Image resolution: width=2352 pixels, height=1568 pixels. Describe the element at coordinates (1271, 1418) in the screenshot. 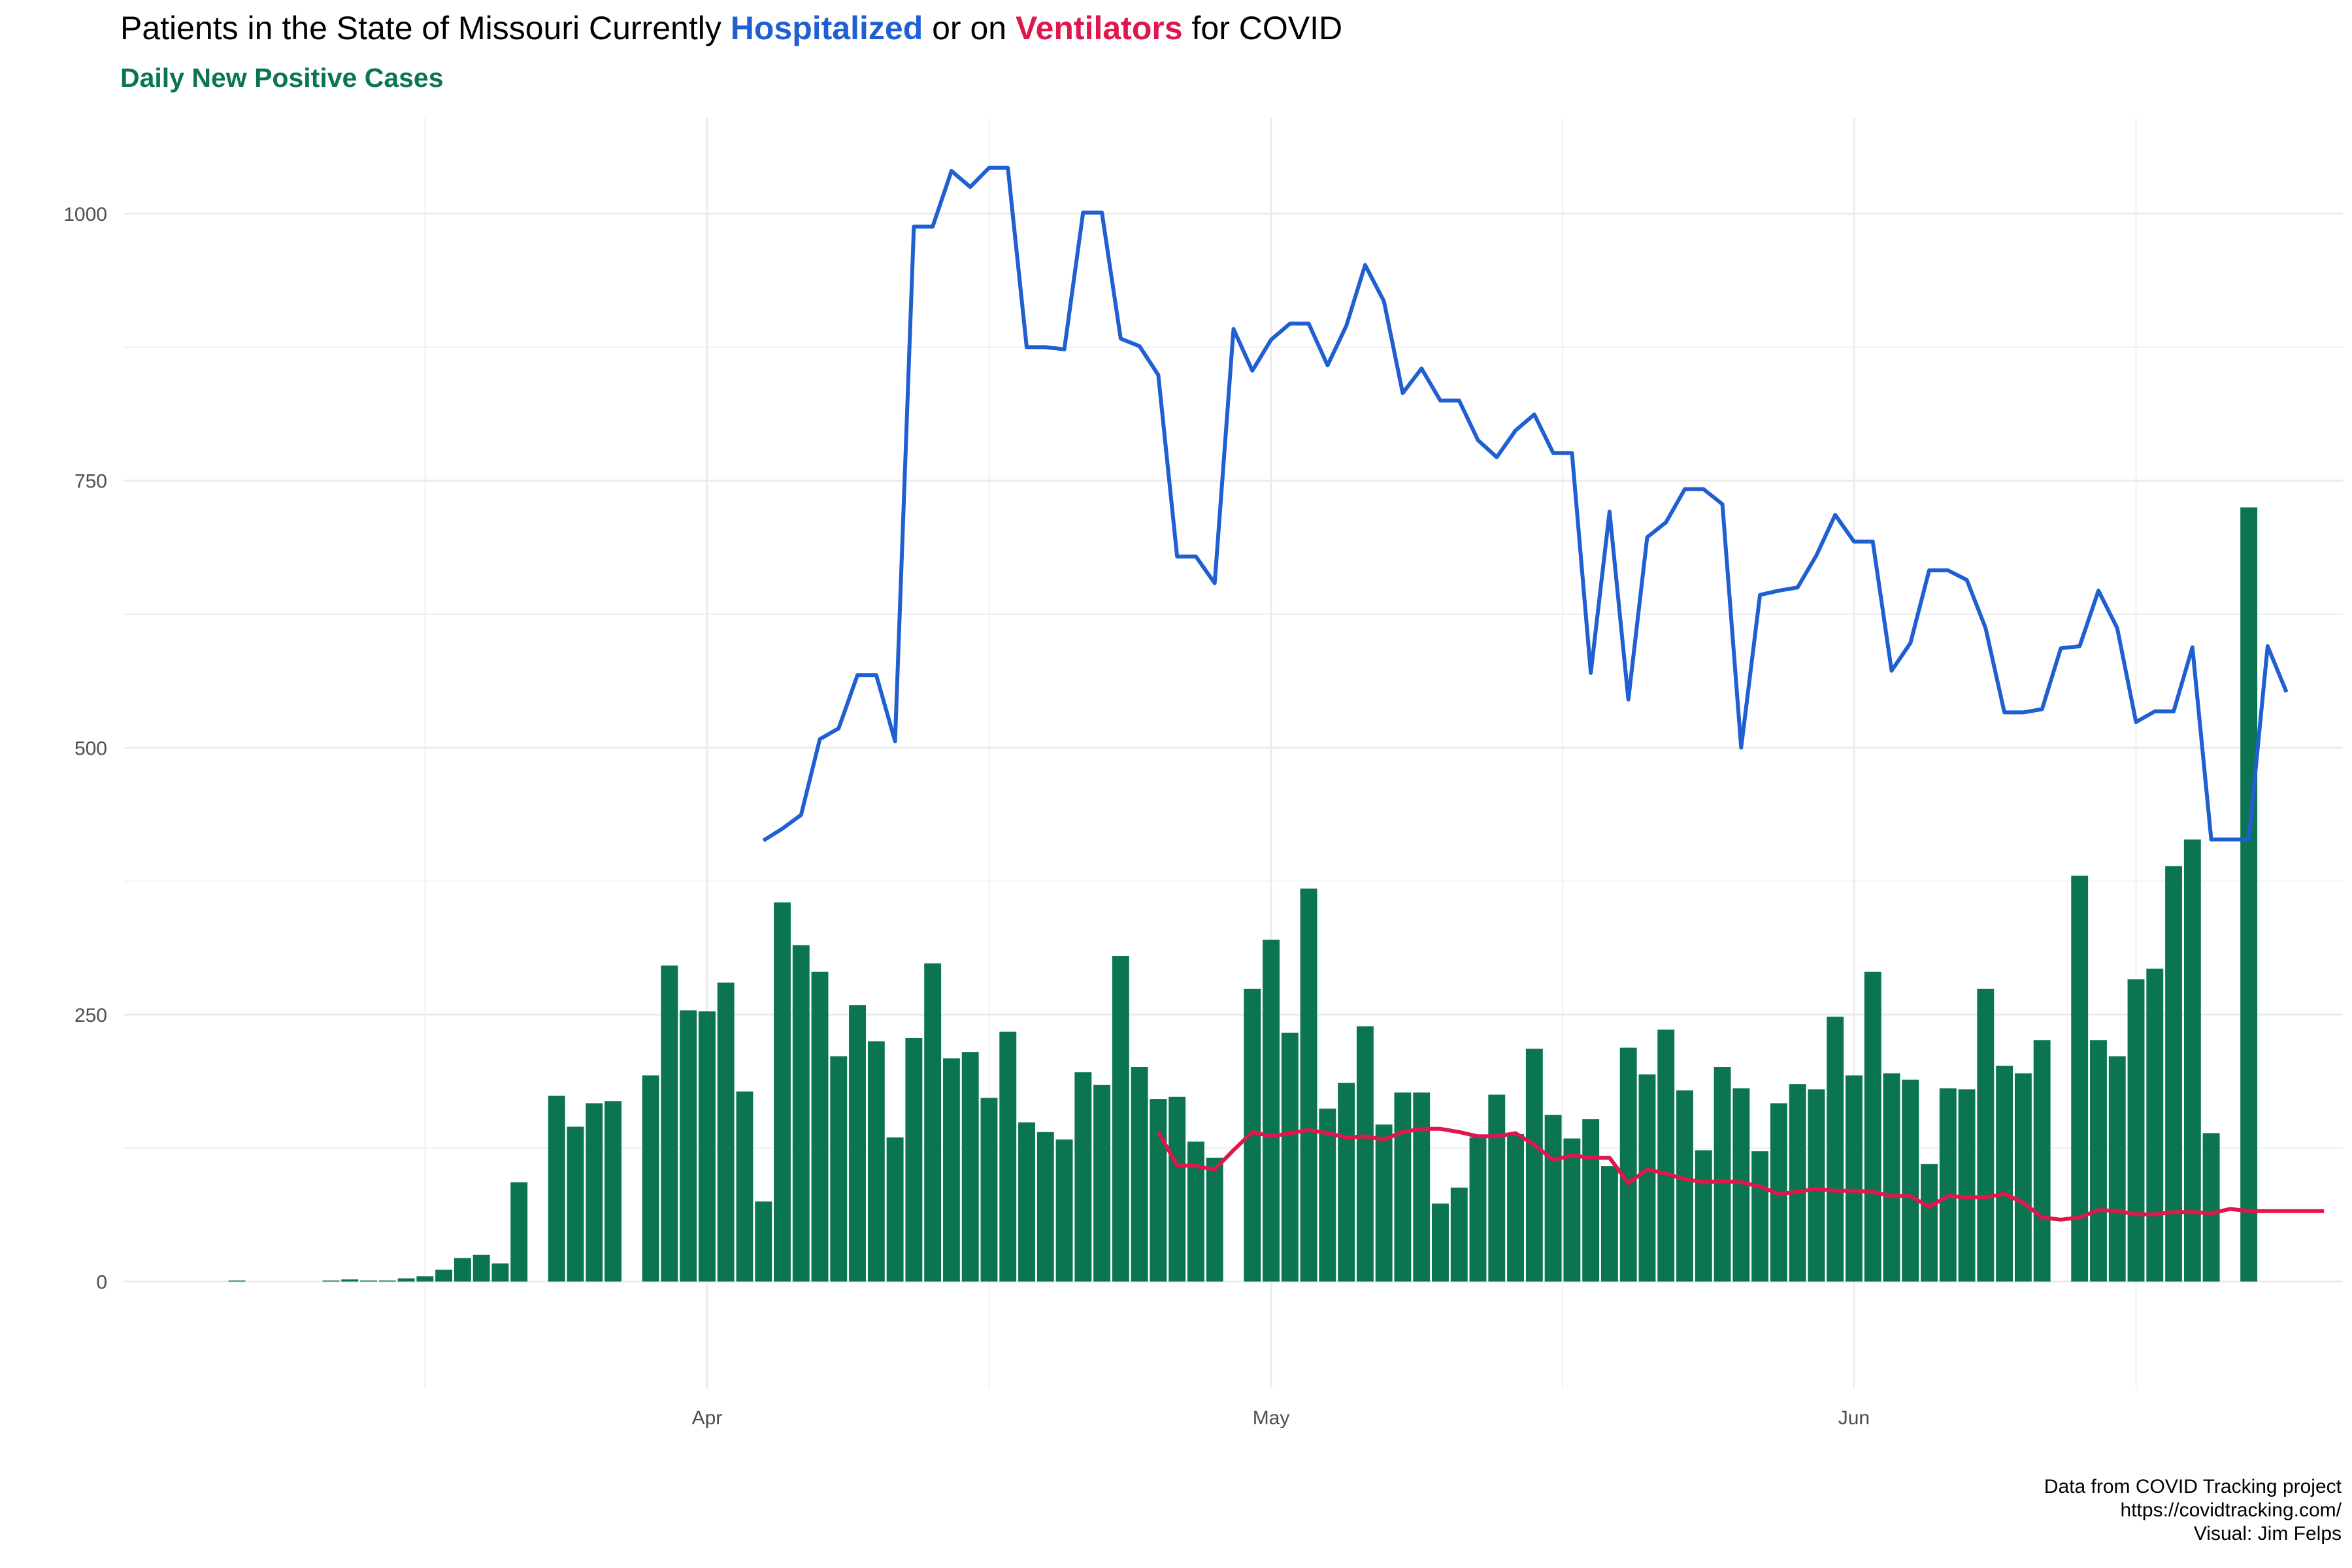

I see `x-tick-label: May` at that location.